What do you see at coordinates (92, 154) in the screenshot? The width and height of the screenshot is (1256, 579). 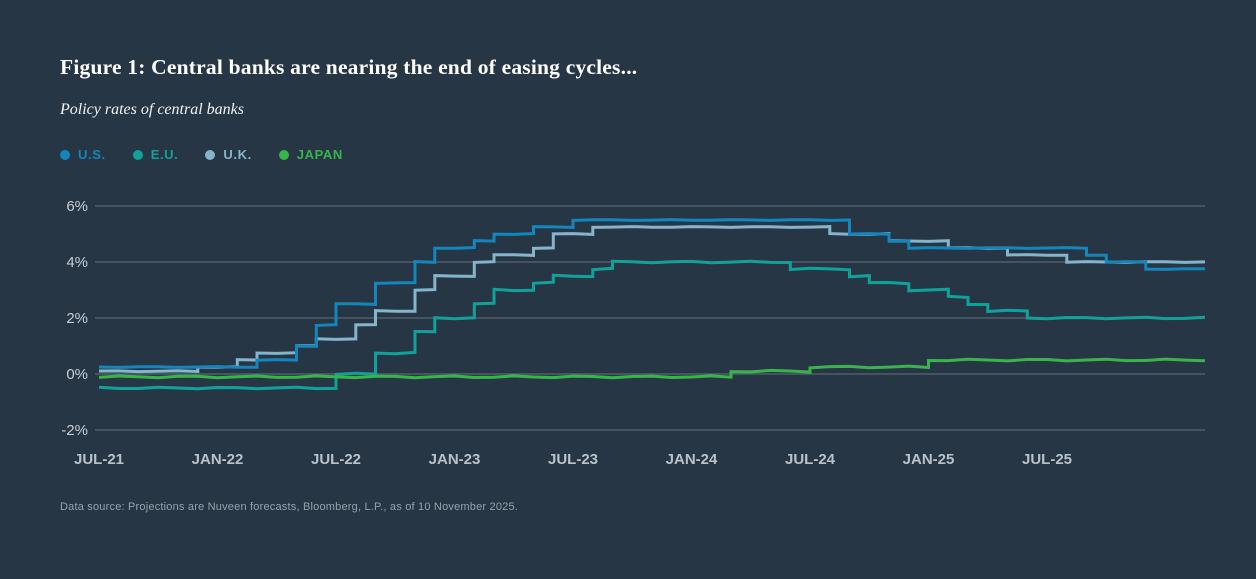 I see `legend-label-us: U.S.` at bounding box center [92, 154].